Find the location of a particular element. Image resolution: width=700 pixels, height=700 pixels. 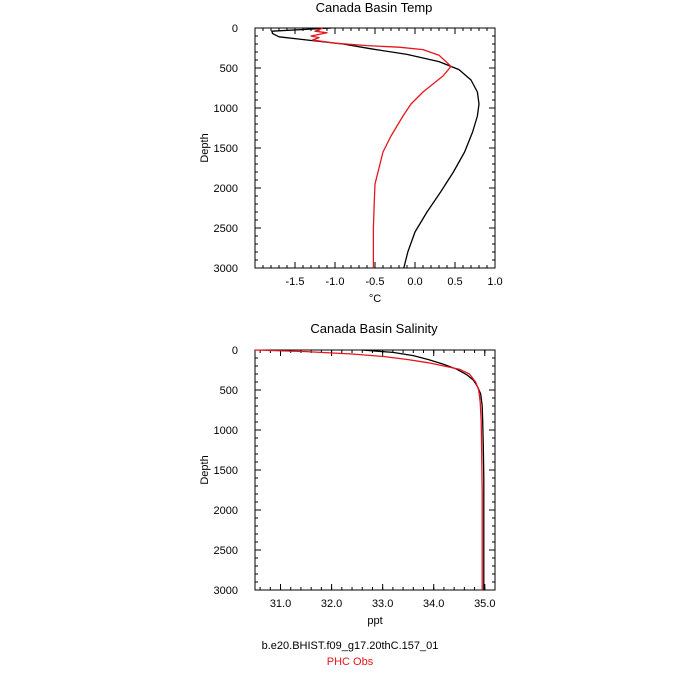

temp-plot-frame is located at coordinates (375, 148).